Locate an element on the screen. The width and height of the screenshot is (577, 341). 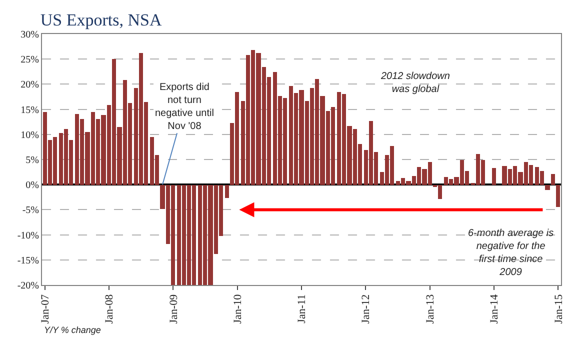
annotation: 6-month average is negative for the first time since 2009 is located at coordinates (511, 253).